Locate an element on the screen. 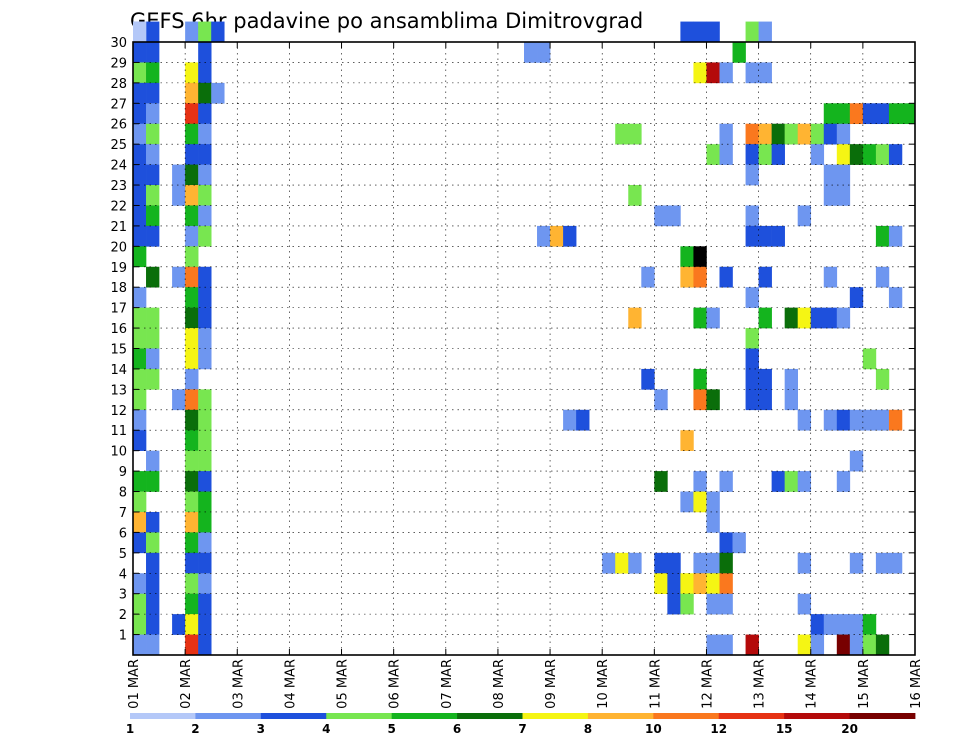 The width and height of the screenshot is (960, 742). colorbar-label: 12 is located at coordinates (718, 729).